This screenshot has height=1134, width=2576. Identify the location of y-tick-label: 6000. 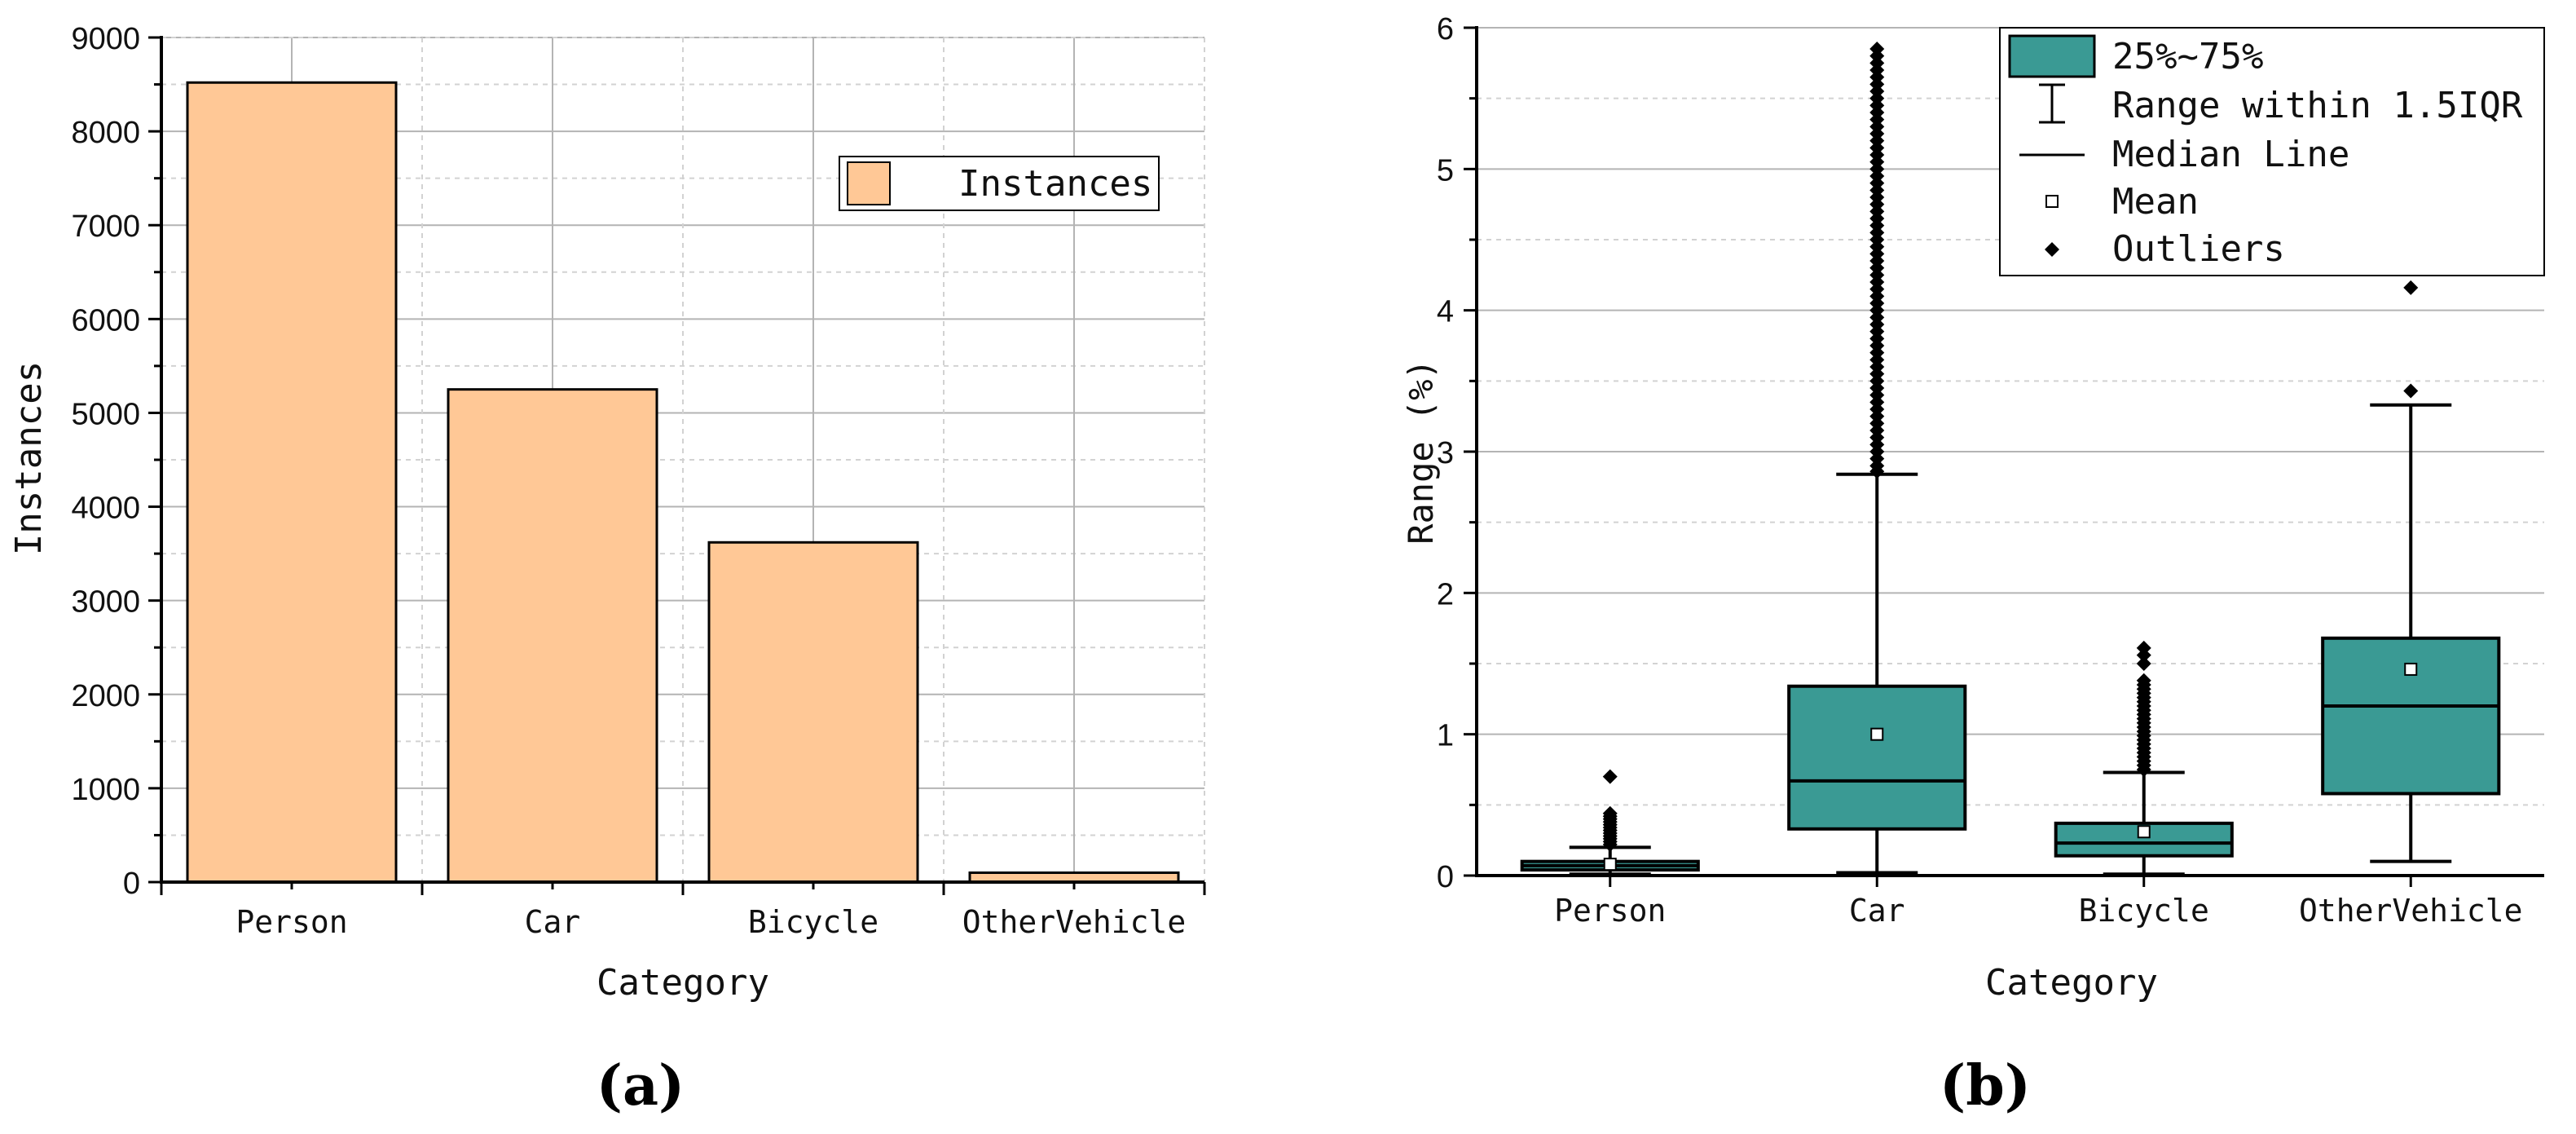
(106, 320).